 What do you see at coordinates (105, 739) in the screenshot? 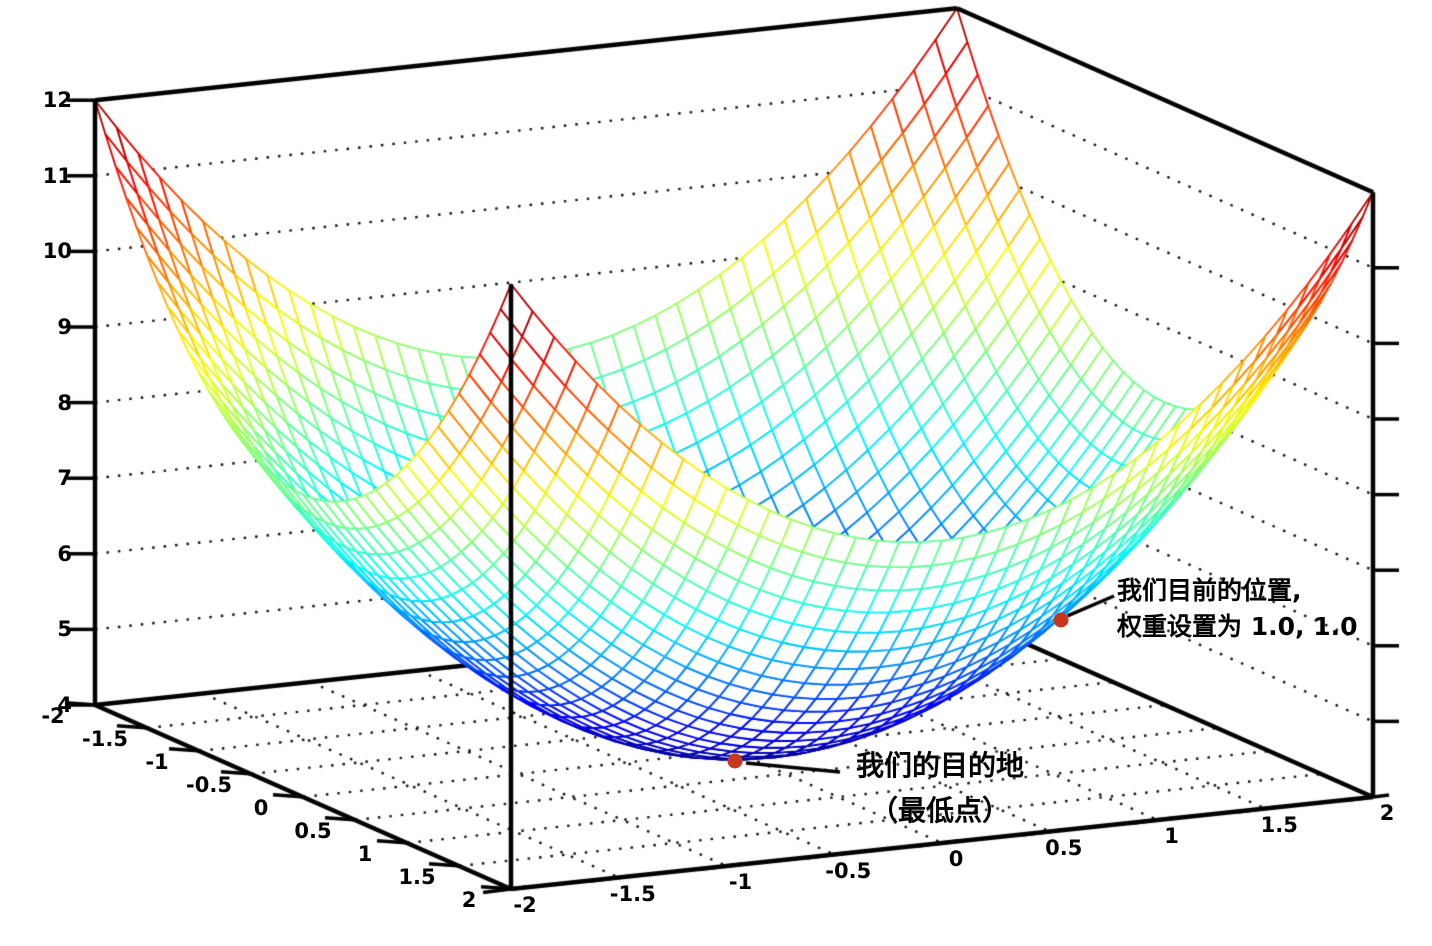
I see `y-axis-tick-label: -1.5` at bounding box center [105, 739].